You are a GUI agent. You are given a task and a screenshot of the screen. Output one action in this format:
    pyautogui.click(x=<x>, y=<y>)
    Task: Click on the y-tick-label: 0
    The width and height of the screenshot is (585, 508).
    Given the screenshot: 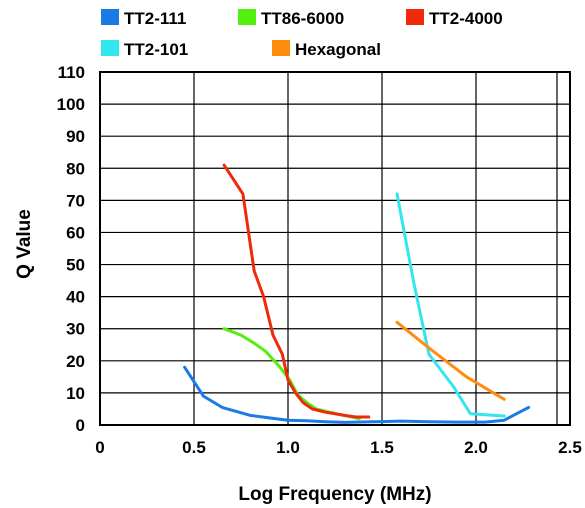 What is the action you would take?
    pyautogui.click(x=80, y=425)
    